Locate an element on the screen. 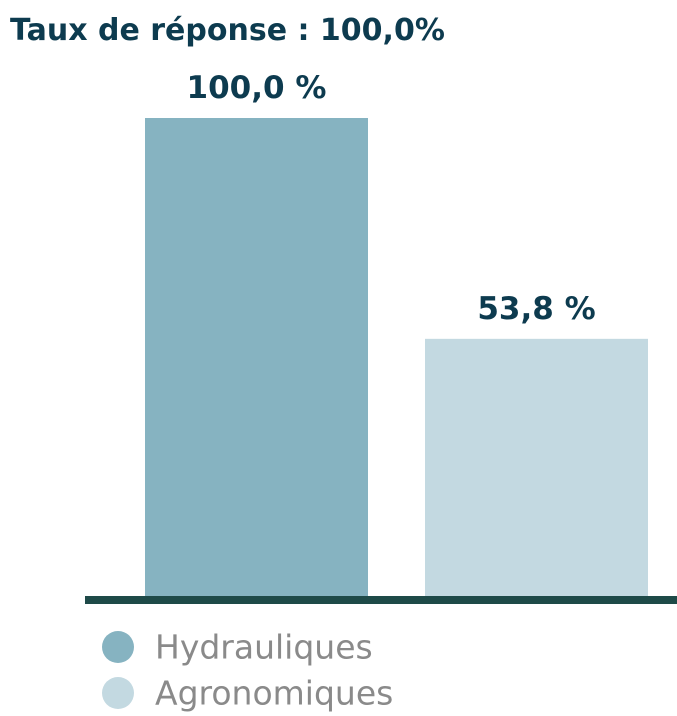 The image size is (677, 716). value-label: 100,0 % is located at coordinates (257, 88).